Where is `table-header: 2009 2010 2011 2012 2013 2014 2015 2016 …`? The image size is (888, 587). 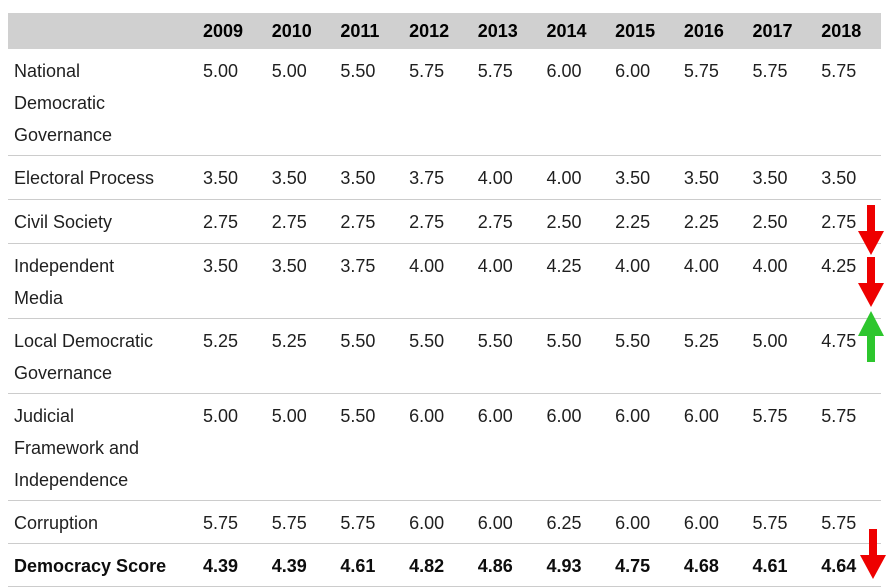 table-header: 2009 2010 2011 2012 2013 2014 2015 2016 … is located at coordinates (444, 31).